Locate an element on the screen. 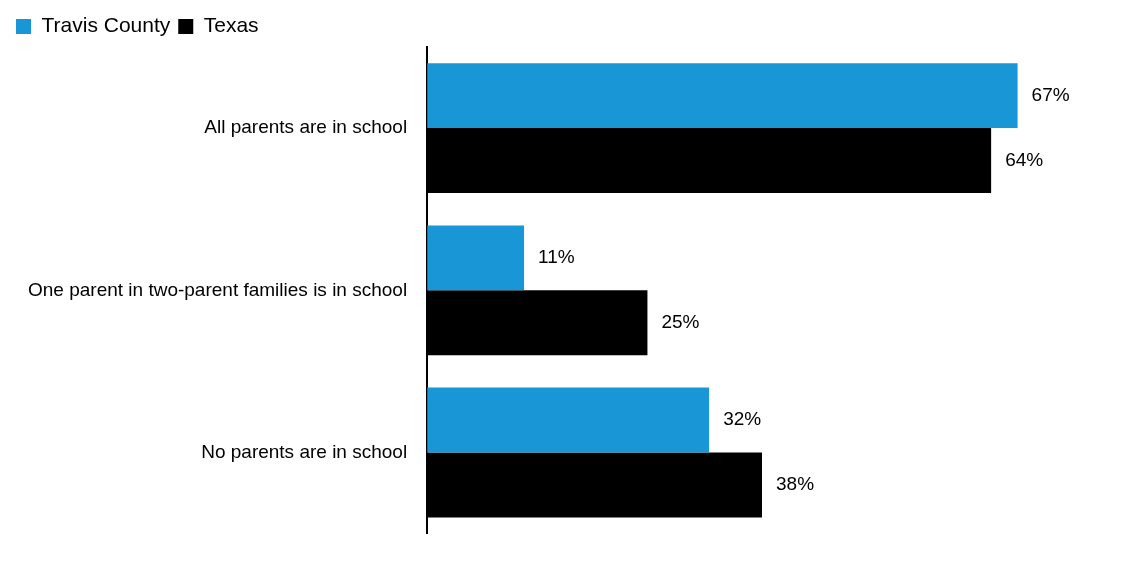 This screenshot has height=573, width=1122. data-label: 25% is located at coordinates (680, 321).